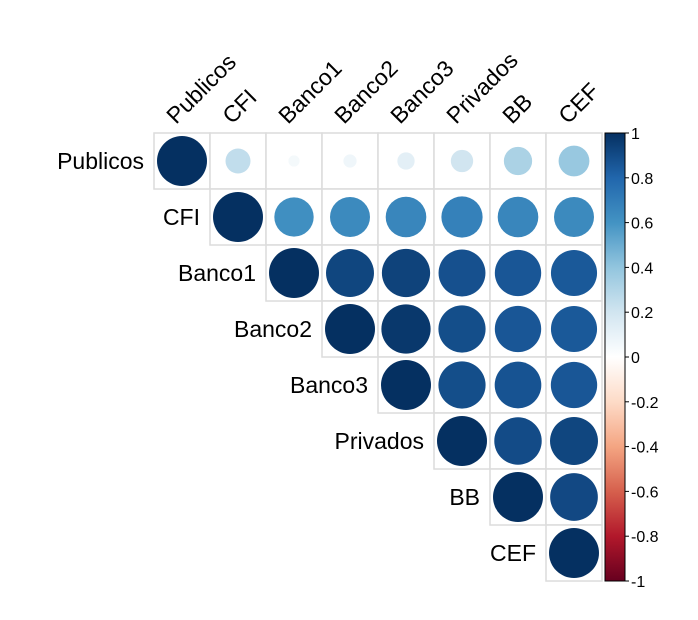  Describe the element at coordinates (350, 329) in the screenshot. I see `correlation-circle-banco2-banco2` at that location.